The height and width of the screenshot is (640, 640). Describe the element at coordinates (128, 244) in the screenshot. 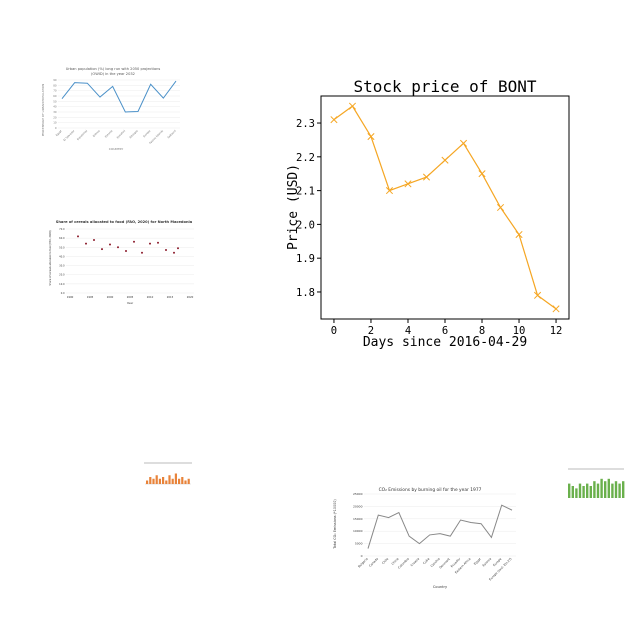

I see `cereals-points` at that location.